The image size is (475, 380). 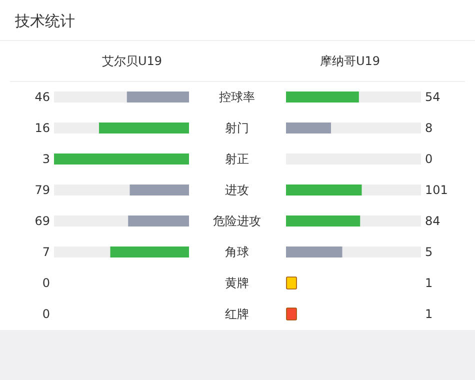 I want to click on category-label: 红牌, so click(x=237, y=314).